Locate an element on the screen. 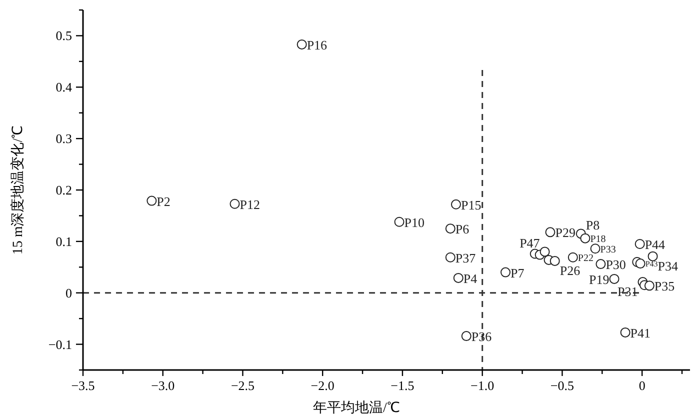 Image resolution: width=700 pixels, height=419 pixels. x-tick-label: −1.0 is located at coordinates (482, 385).